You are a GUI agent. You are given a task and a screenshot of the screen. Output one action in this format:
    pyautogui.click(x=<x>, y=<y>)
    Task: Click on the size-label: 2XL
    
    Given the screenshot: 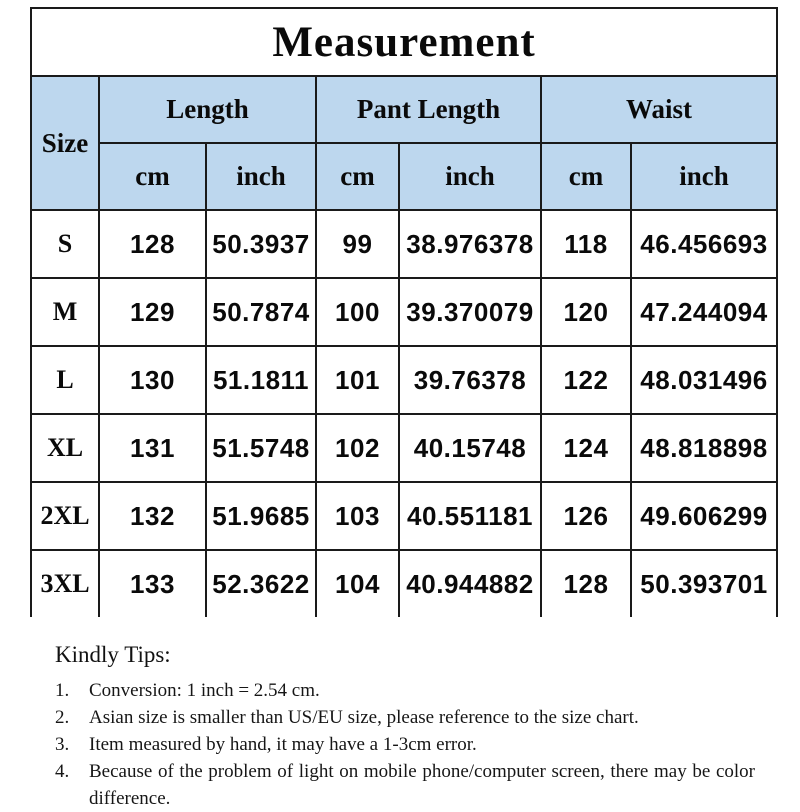 What is the action you would take?
    pyautogui.click(x=65, y=516)
    